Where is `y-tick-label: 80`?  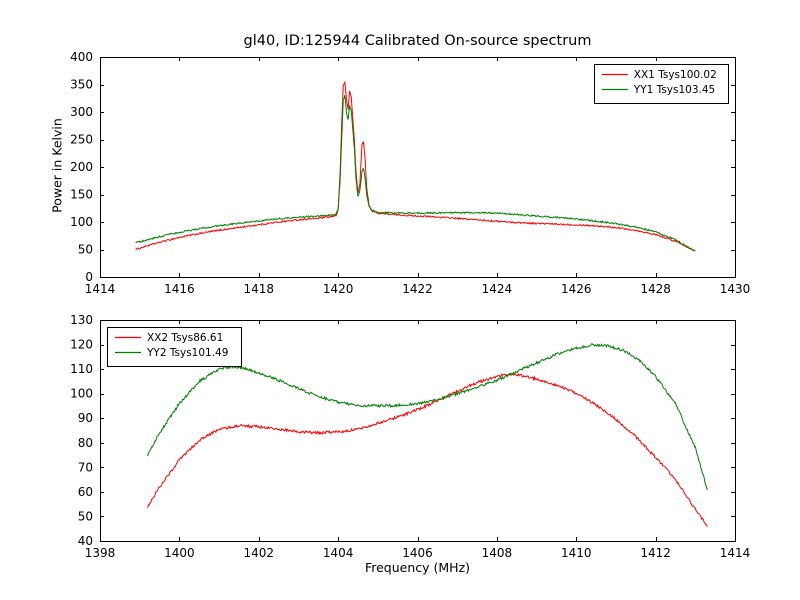
y-tick-label: 80 is located at coordinates (85, 443).